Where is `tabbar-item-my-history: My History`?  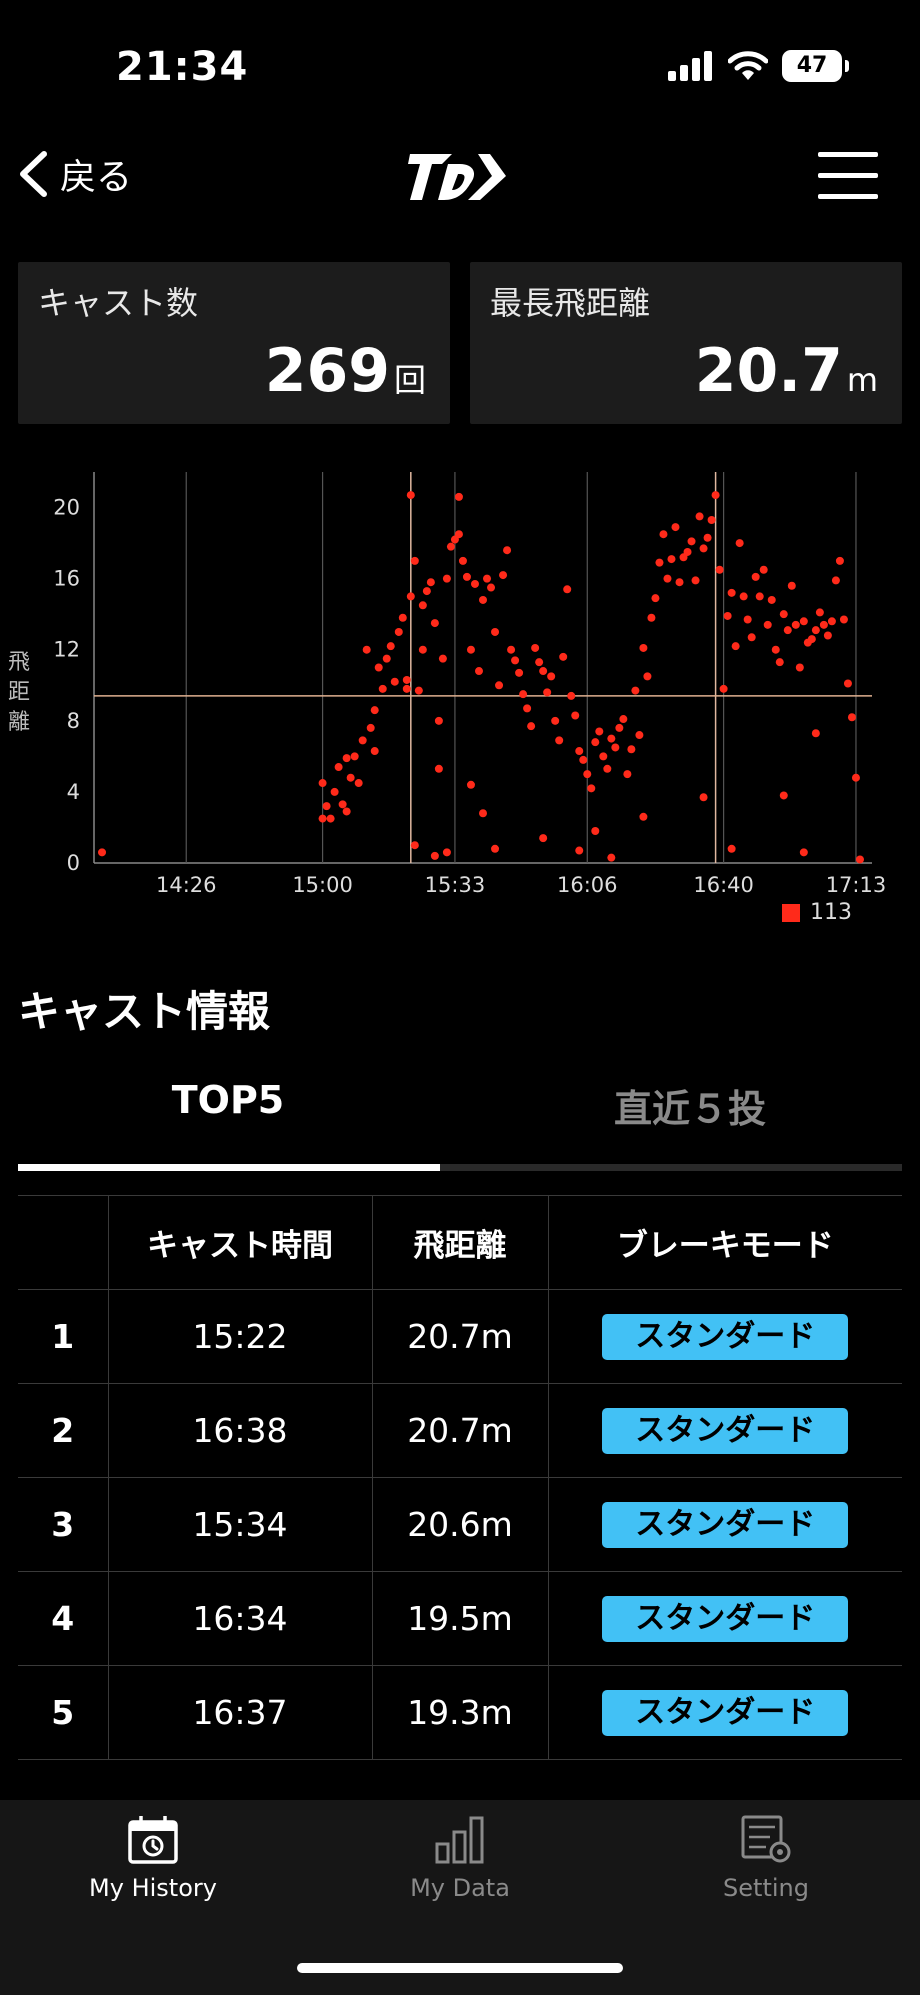
tabbar-item-my-history: My History is located at coordinates (153, 1858).